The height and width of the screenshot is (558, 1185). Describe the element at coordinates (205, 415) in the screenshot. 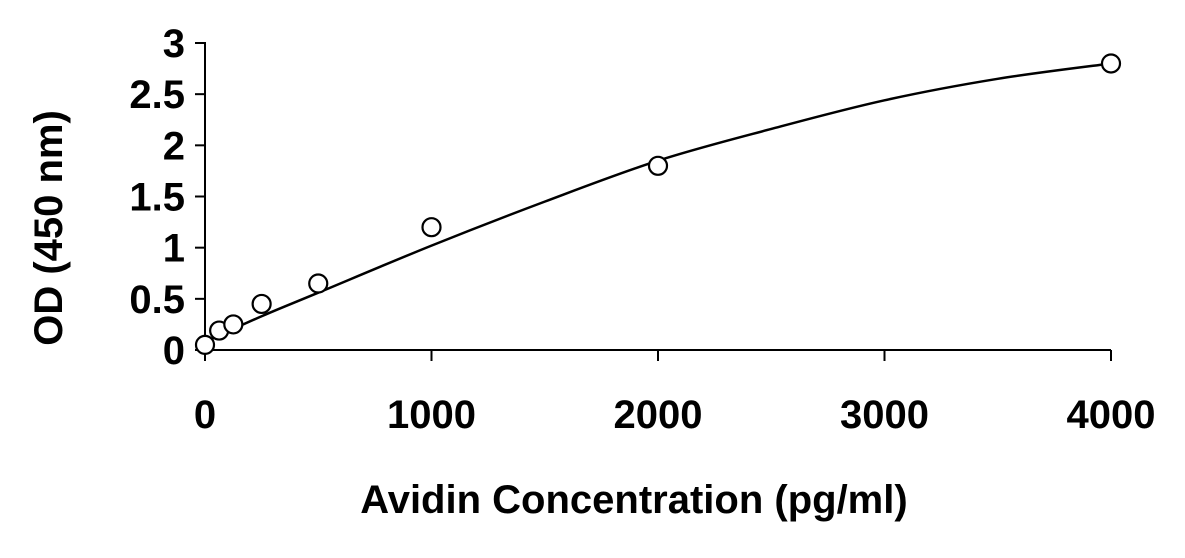

I see `x-tick-label: 0` at that location.